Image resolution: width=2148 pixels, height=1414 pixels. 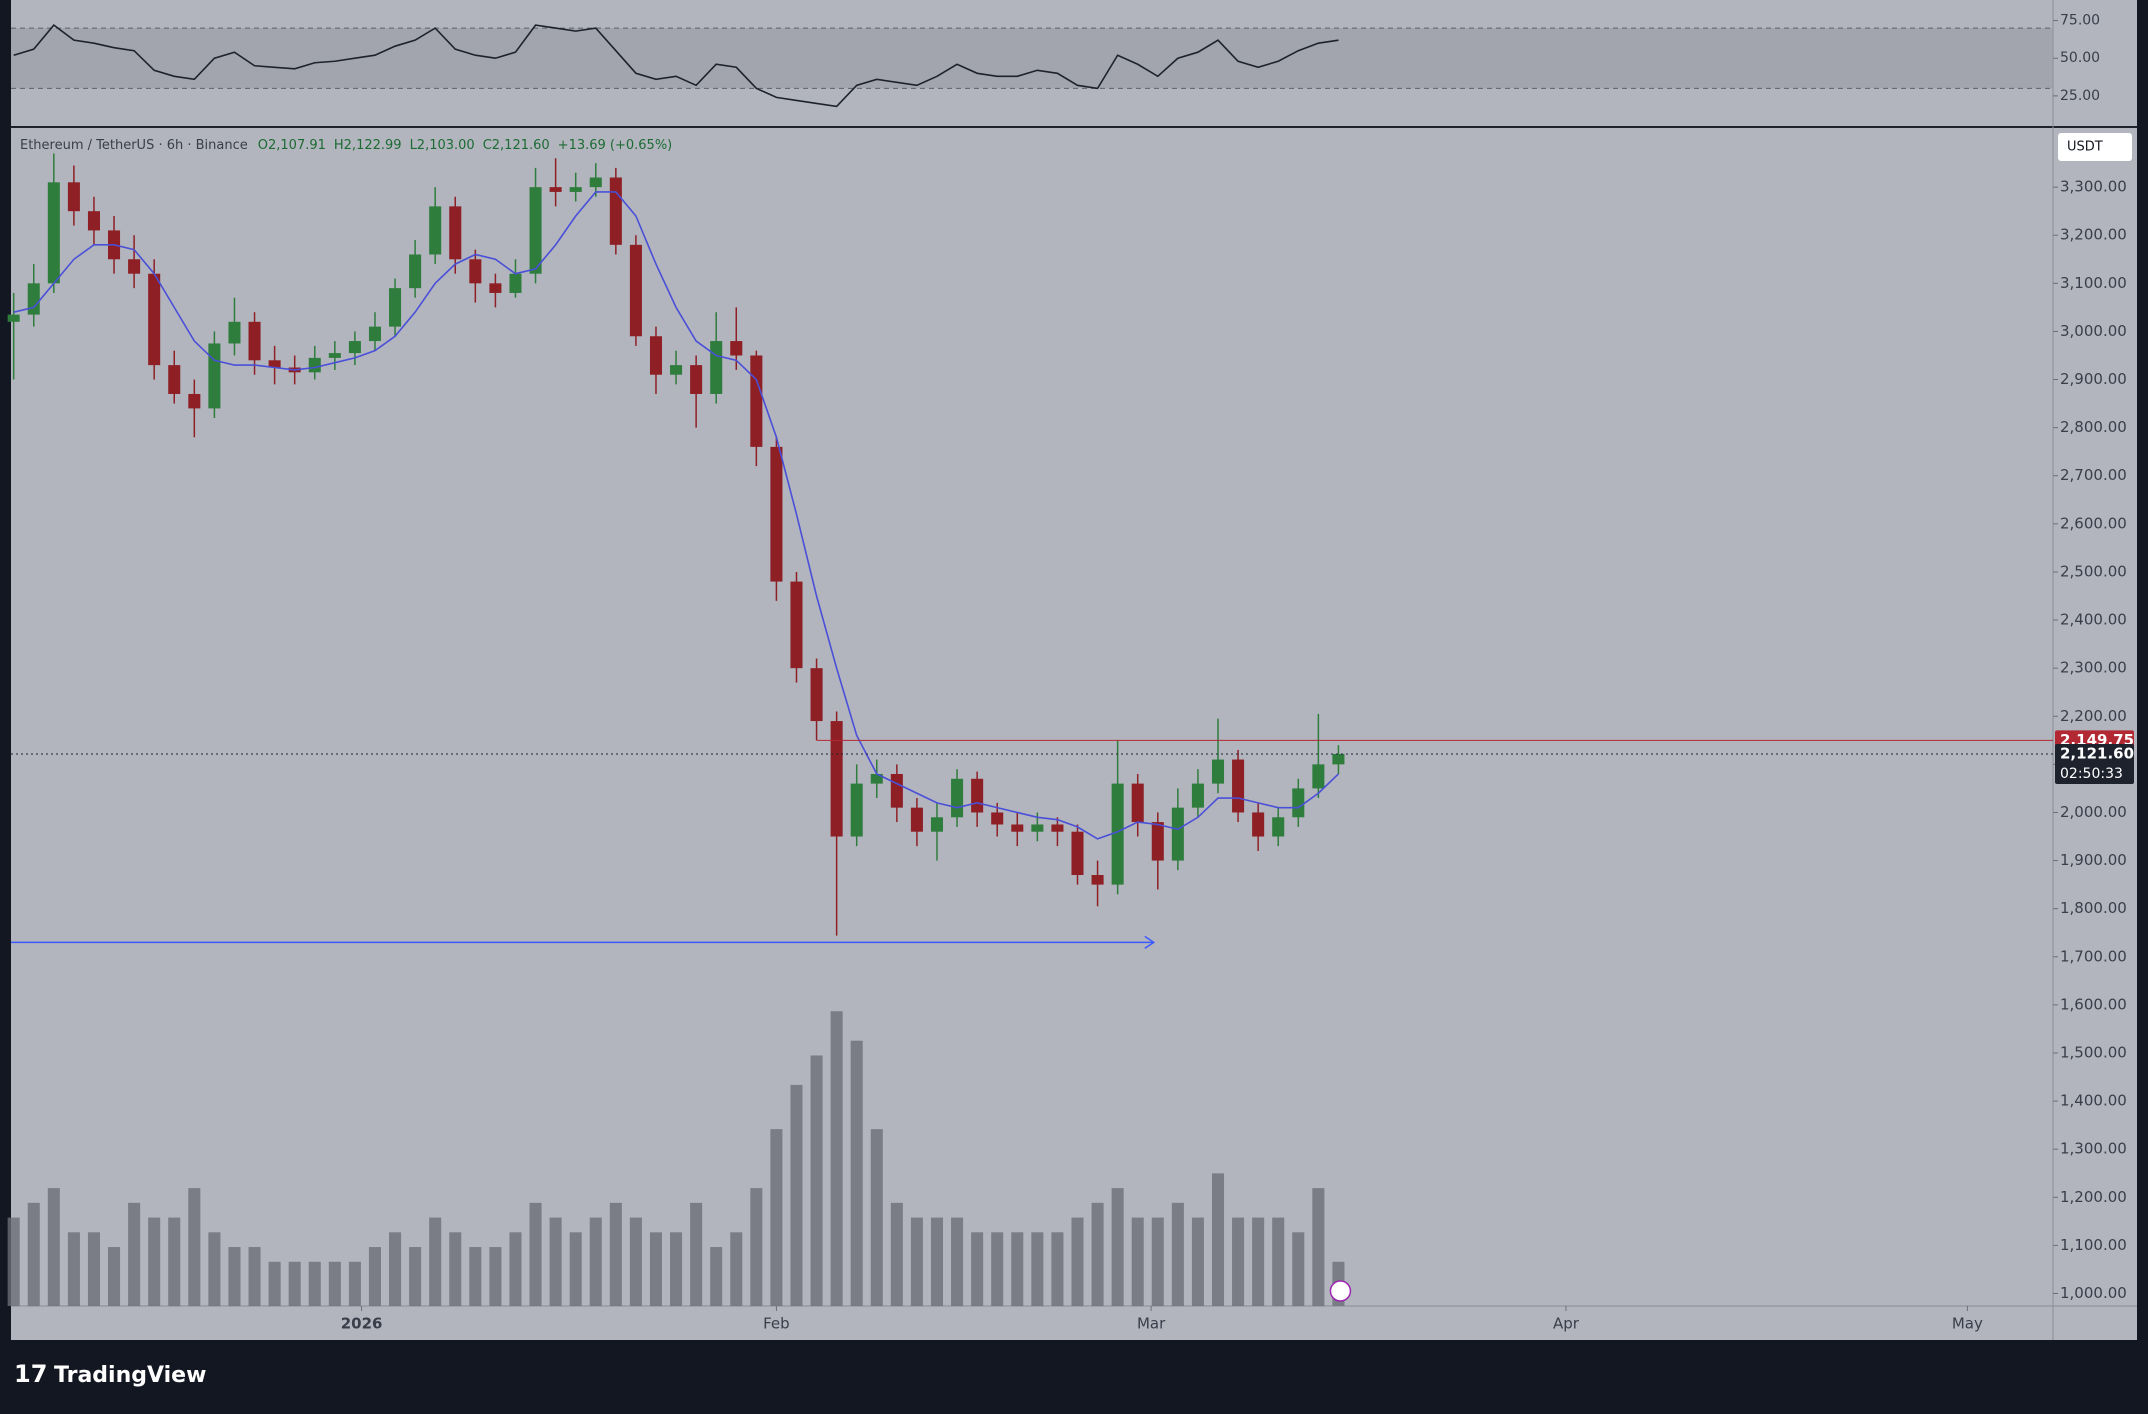 I want to click on symbol: Ethereum / TetherUS · 6h · Binance, so click(x=134, y=145).